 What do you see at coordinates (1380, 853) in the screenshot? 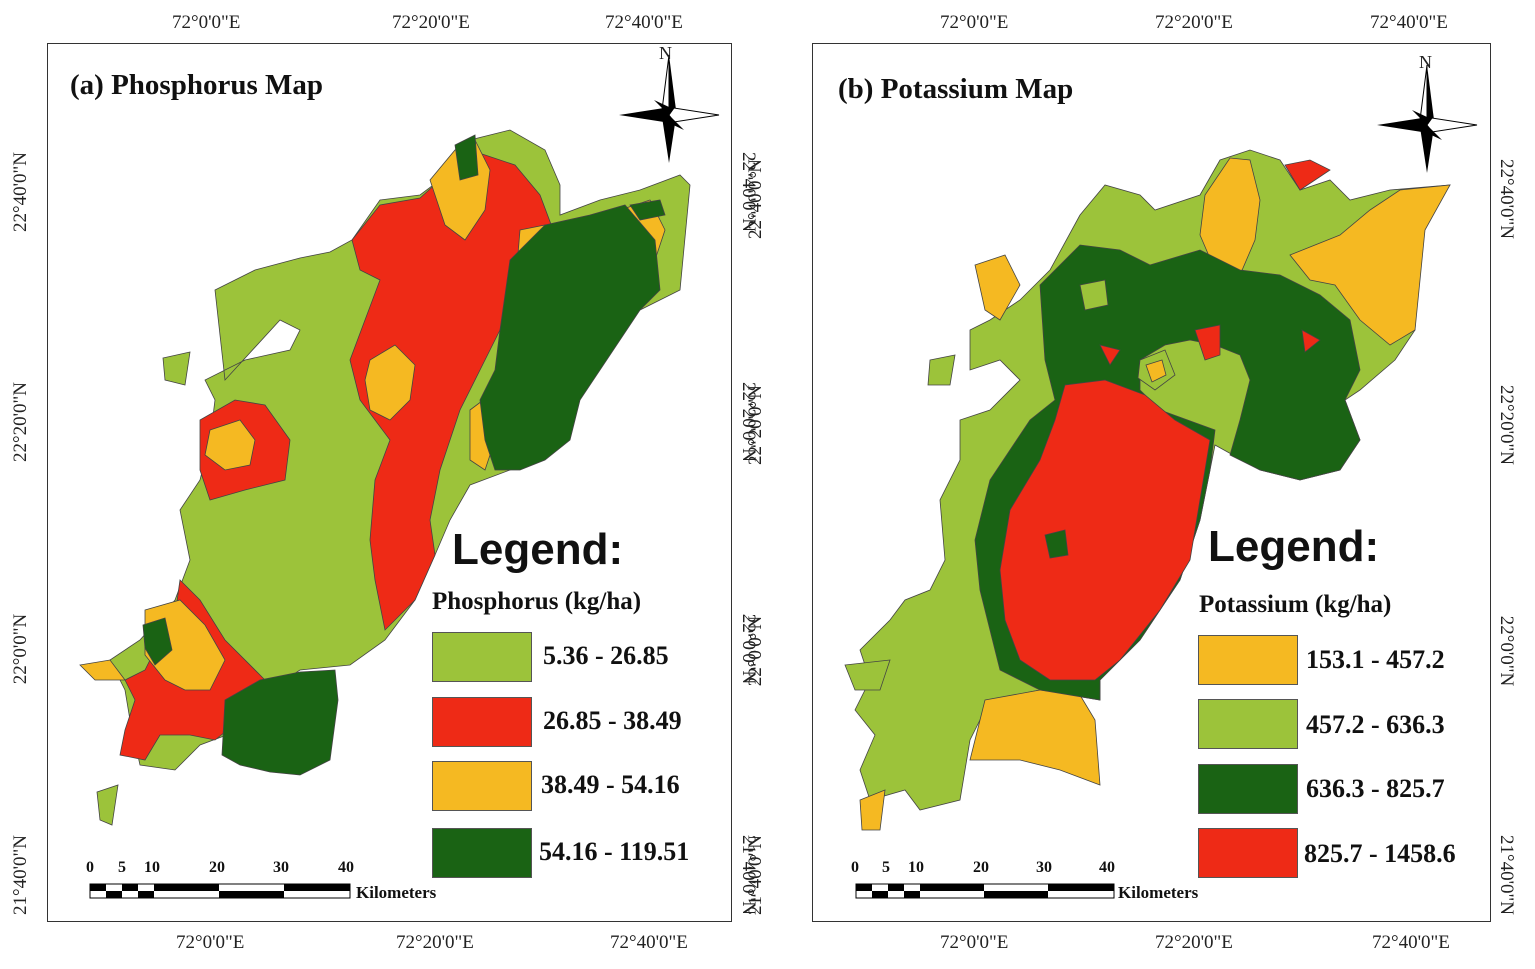
I see `legend-label: 825.7 - 1458.6` at bounding box center [1380, 853].